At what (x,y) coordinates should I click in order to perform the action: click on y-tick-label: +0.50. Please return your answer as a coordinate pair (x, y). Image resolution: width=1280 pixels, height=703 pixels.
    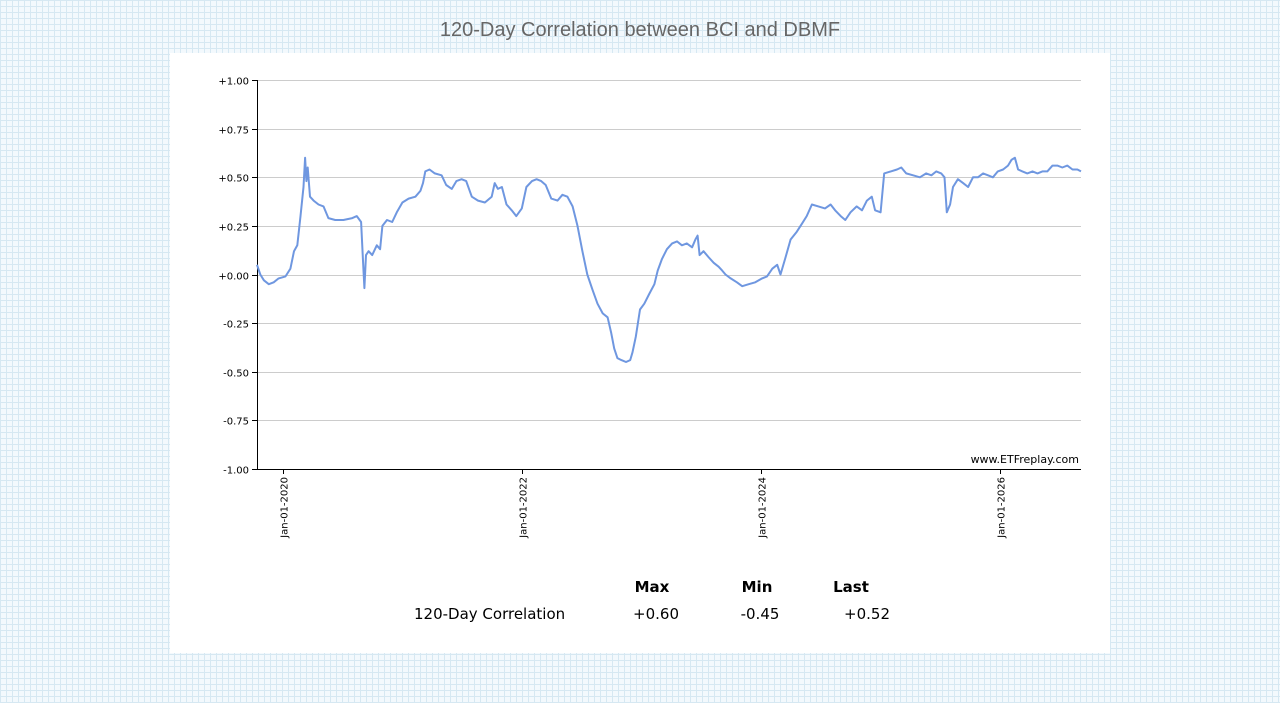
    Looking at the image, I should click on (233, 179).